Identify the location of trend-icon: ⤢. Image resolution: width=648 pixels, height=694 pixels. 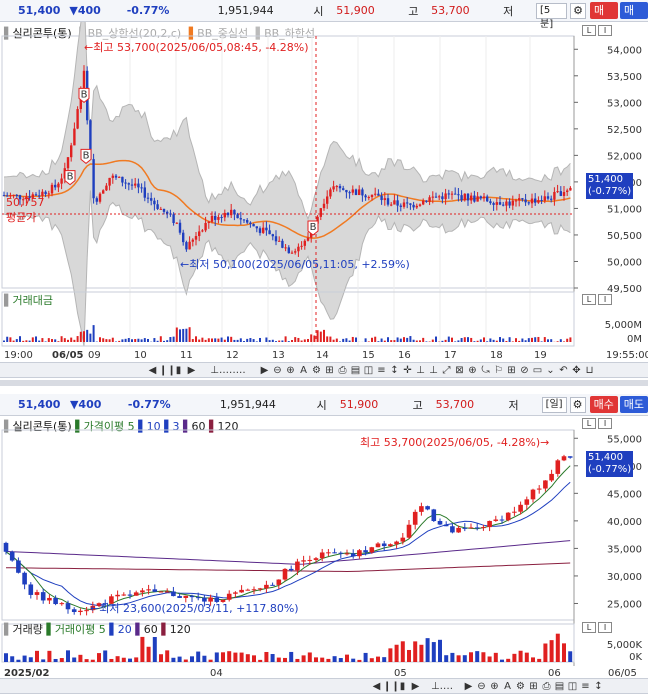
(446, 370).